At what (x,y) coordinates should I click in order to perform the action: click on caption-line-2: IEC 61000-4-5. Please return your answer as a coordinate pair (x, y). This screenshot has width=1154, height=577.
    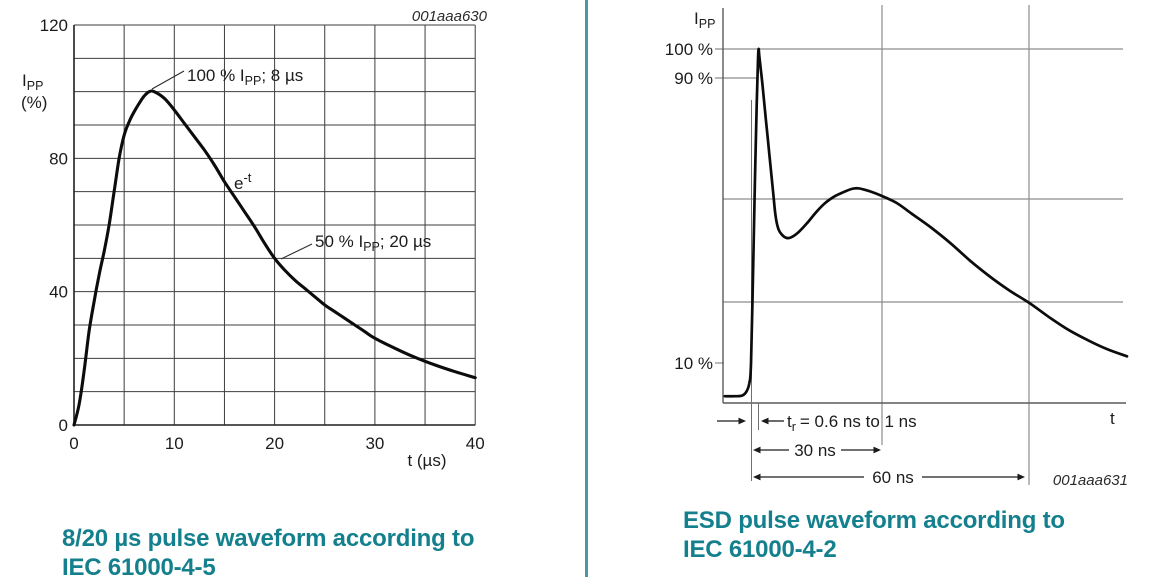
    Looking at the image, I should click on (139, 565).